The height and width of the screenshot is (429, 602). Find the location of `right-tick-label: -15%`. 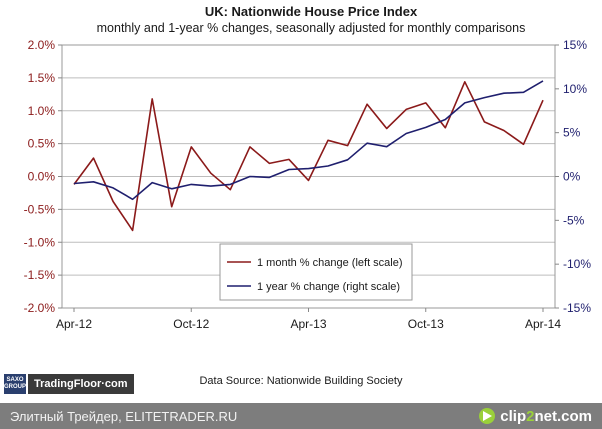

right-tick-label: -15% is located at coordinates (577, 308).